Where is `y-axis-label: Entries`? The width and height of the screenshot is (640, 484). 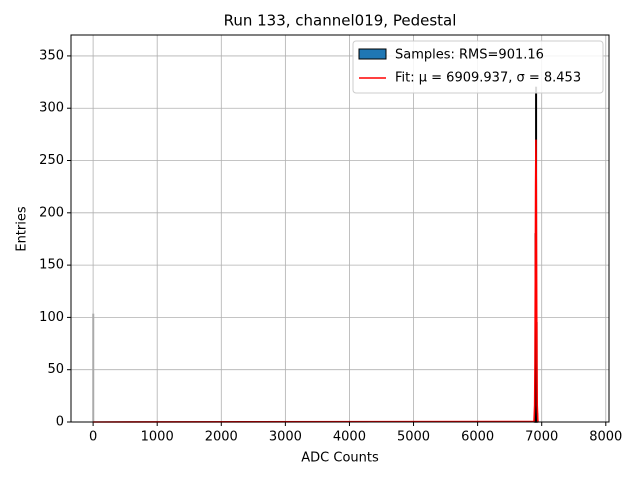
y-axis-label: Entries is located at coordinates (22, 229).